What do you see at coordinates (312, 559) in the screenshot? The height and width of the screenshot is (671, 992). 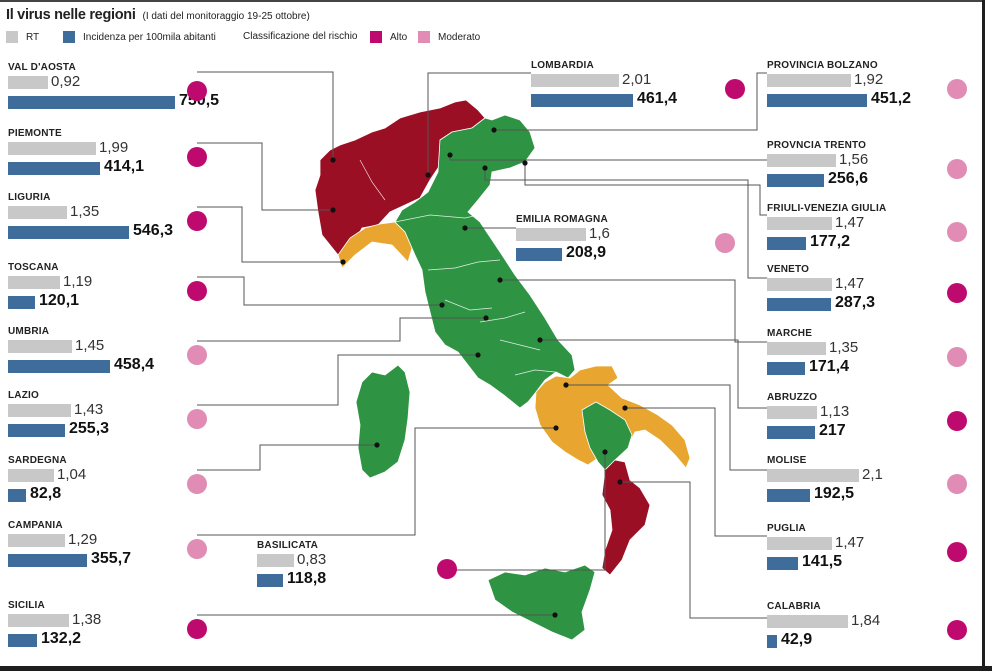 I see `rt-value-label: 0,83` at bounding box center [312, 559].